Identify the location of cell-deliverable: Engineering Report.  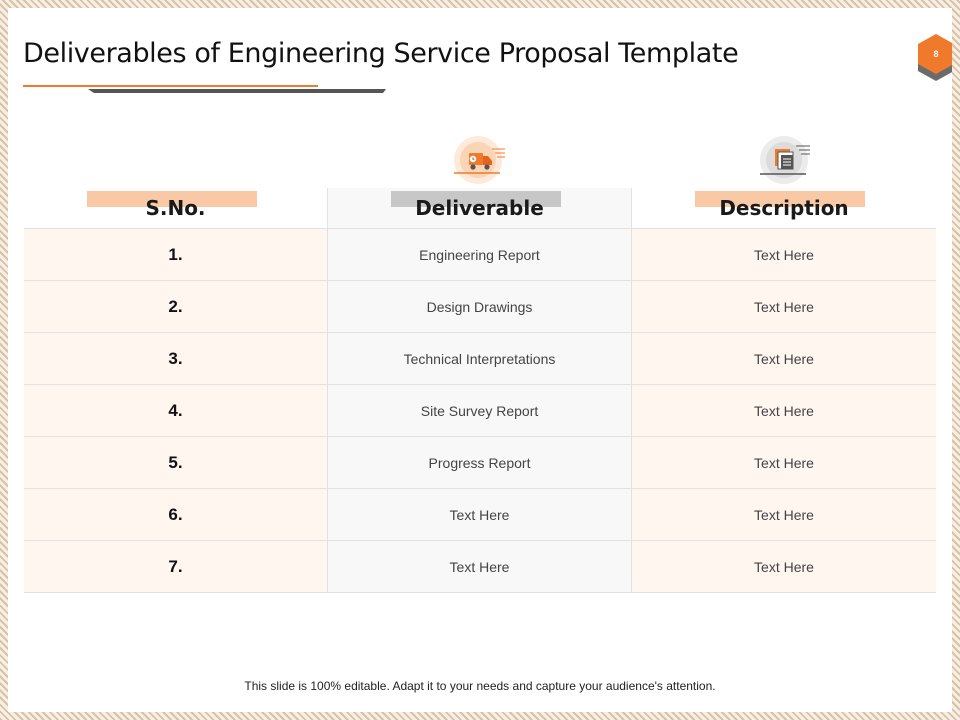
(479, 254).